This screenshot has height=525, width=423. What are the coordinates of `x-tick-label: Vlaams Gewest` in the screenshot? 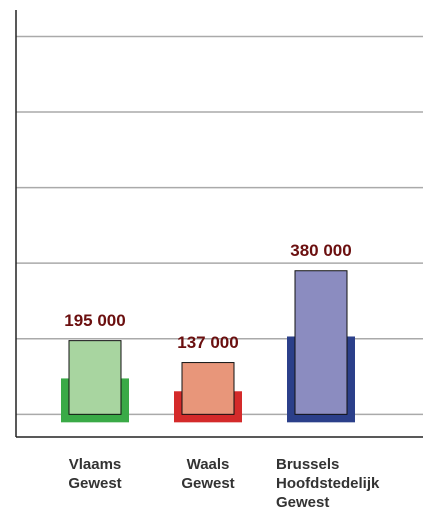 It's located at (95, 474).